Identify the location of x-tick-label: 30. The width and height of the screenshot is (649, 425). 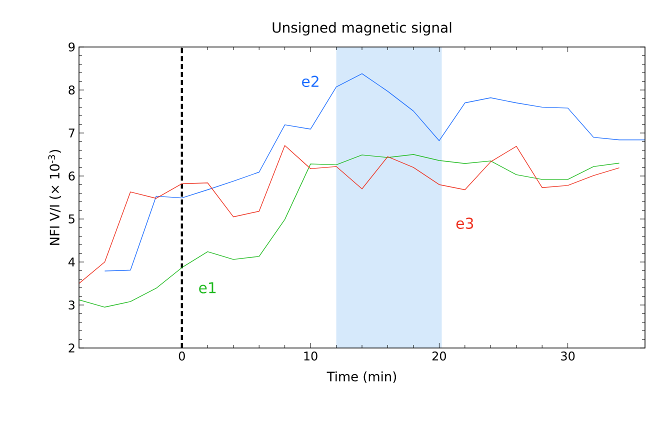
(568, 356).